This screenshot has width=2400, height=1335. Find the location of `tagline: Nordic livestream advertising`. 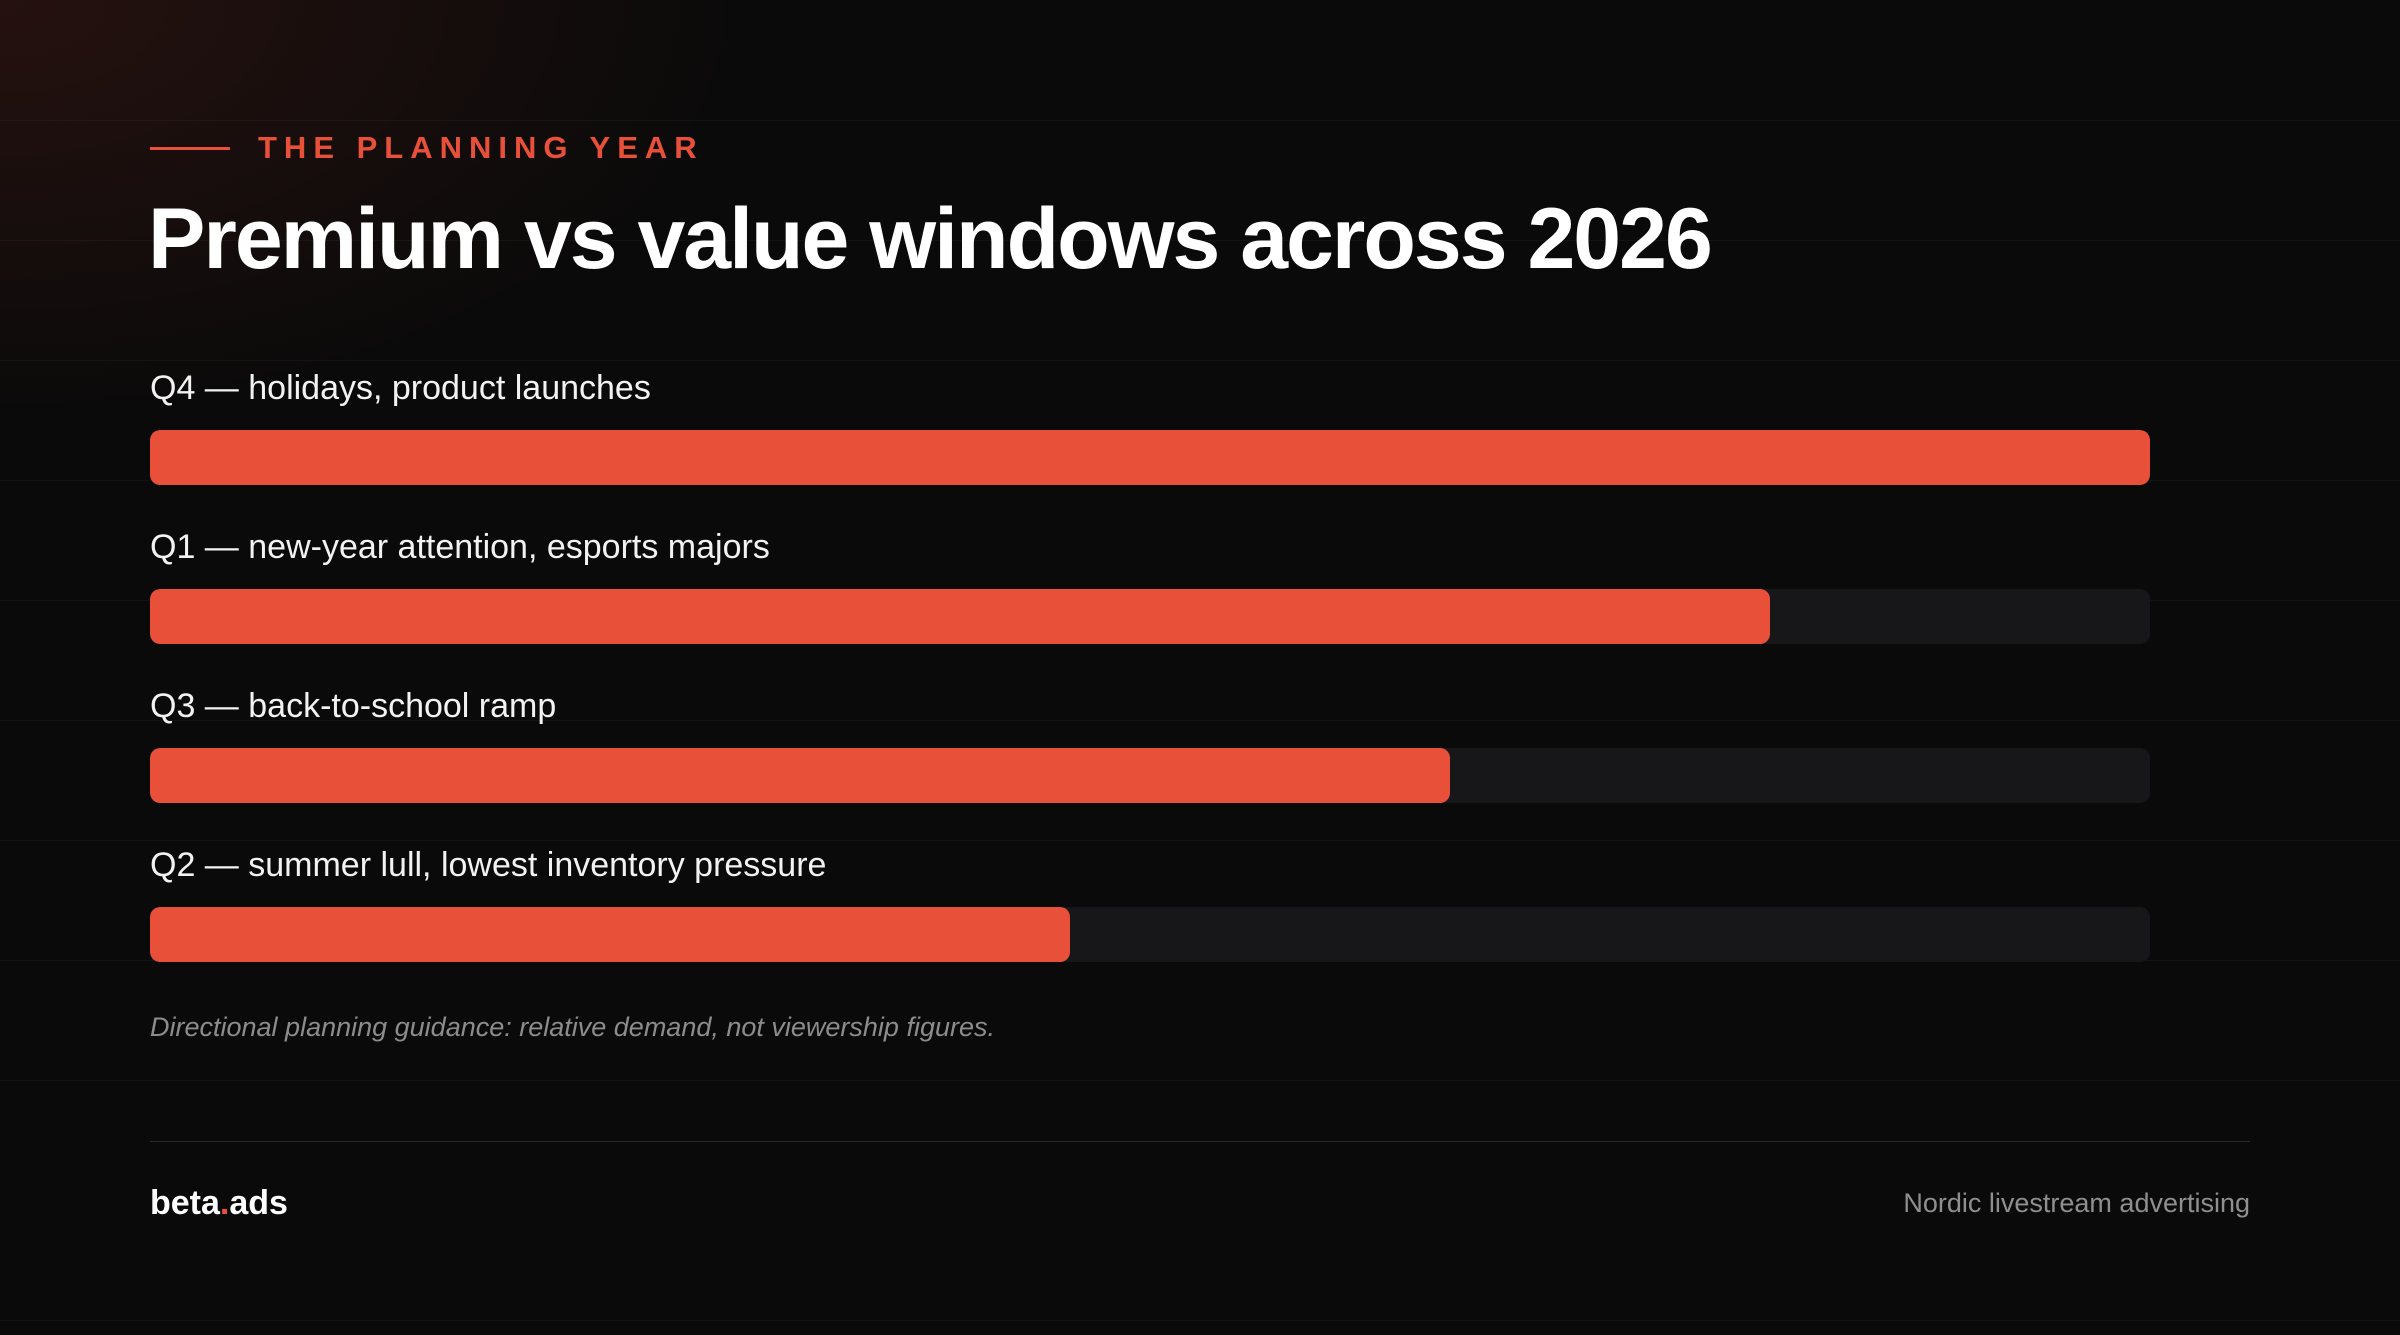

tagline: Nordic livestream advertising is located at coordinates (2076, 1203).